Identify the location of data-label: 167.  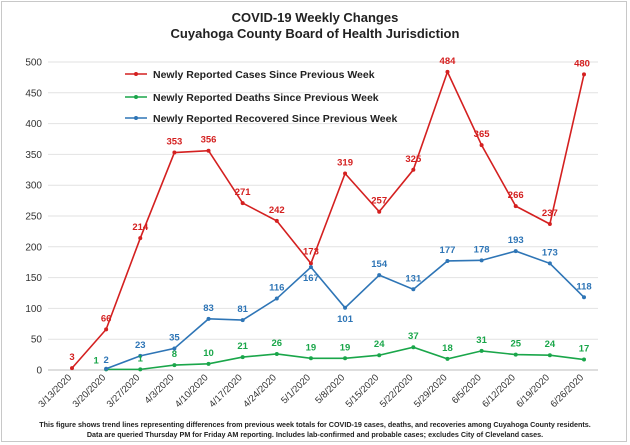
(311, 278).